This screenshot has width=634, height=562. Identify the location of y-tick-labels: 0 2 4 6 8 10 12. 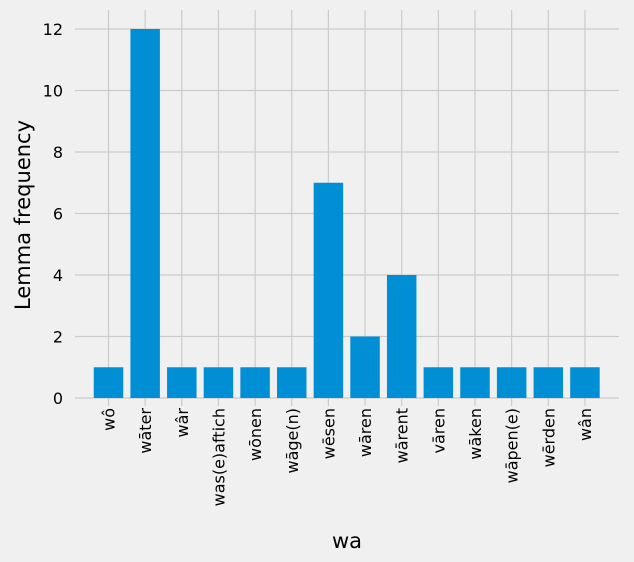
(53, 214).